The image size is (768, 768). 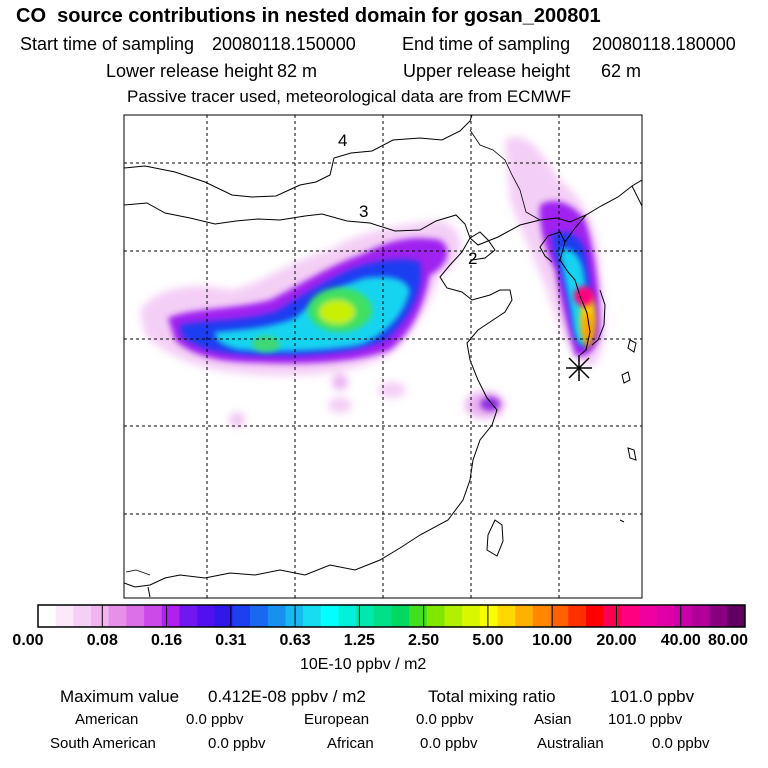 What do you see at coordinates (424, 320) in the screenshot?
I see `plume-core` at bounding box center [424, 320].